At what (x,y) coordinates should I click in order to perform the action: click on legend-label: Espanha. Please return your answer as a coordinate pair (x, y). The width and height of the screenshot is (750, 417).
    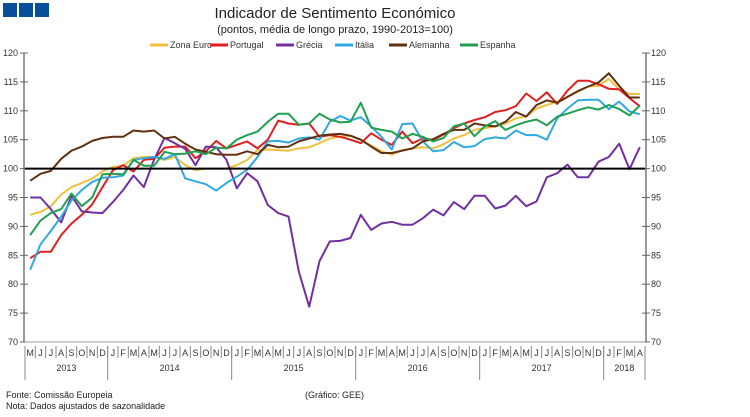
    Looking at the image, I should click on (498, 45).